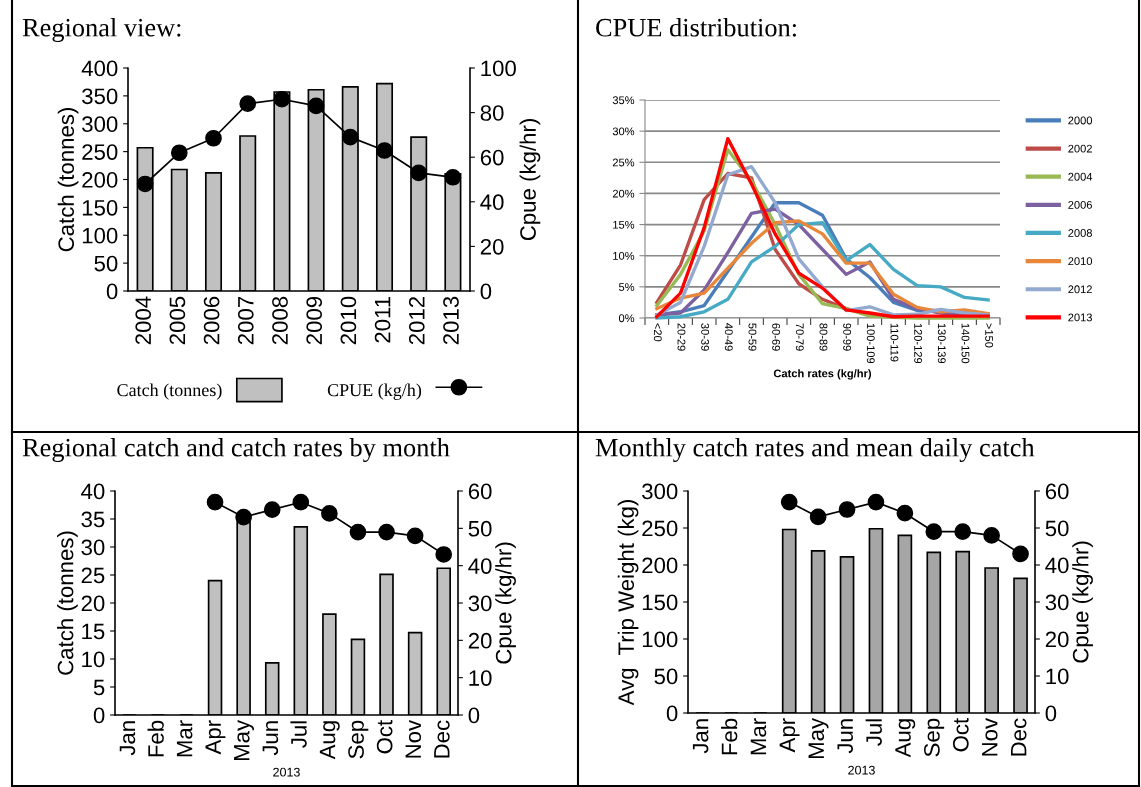 Image resolution: width=1141 pixels, height=787 pixels. I want to click on y-tick-label: 350, so click(100, 96).